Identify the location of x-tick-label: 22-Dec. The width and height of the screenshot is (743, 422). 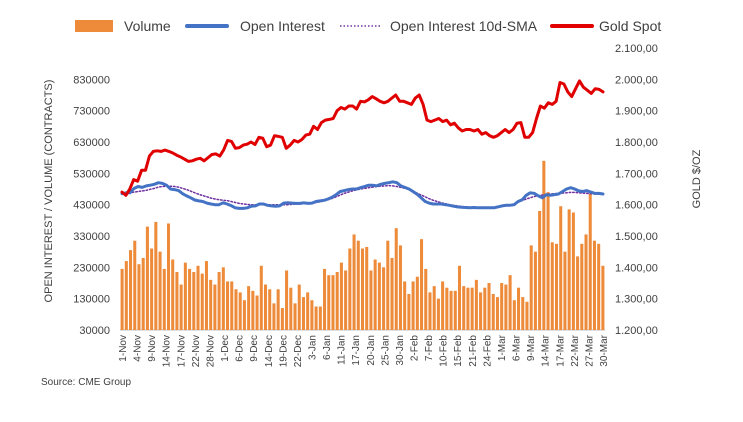
(298, 351).